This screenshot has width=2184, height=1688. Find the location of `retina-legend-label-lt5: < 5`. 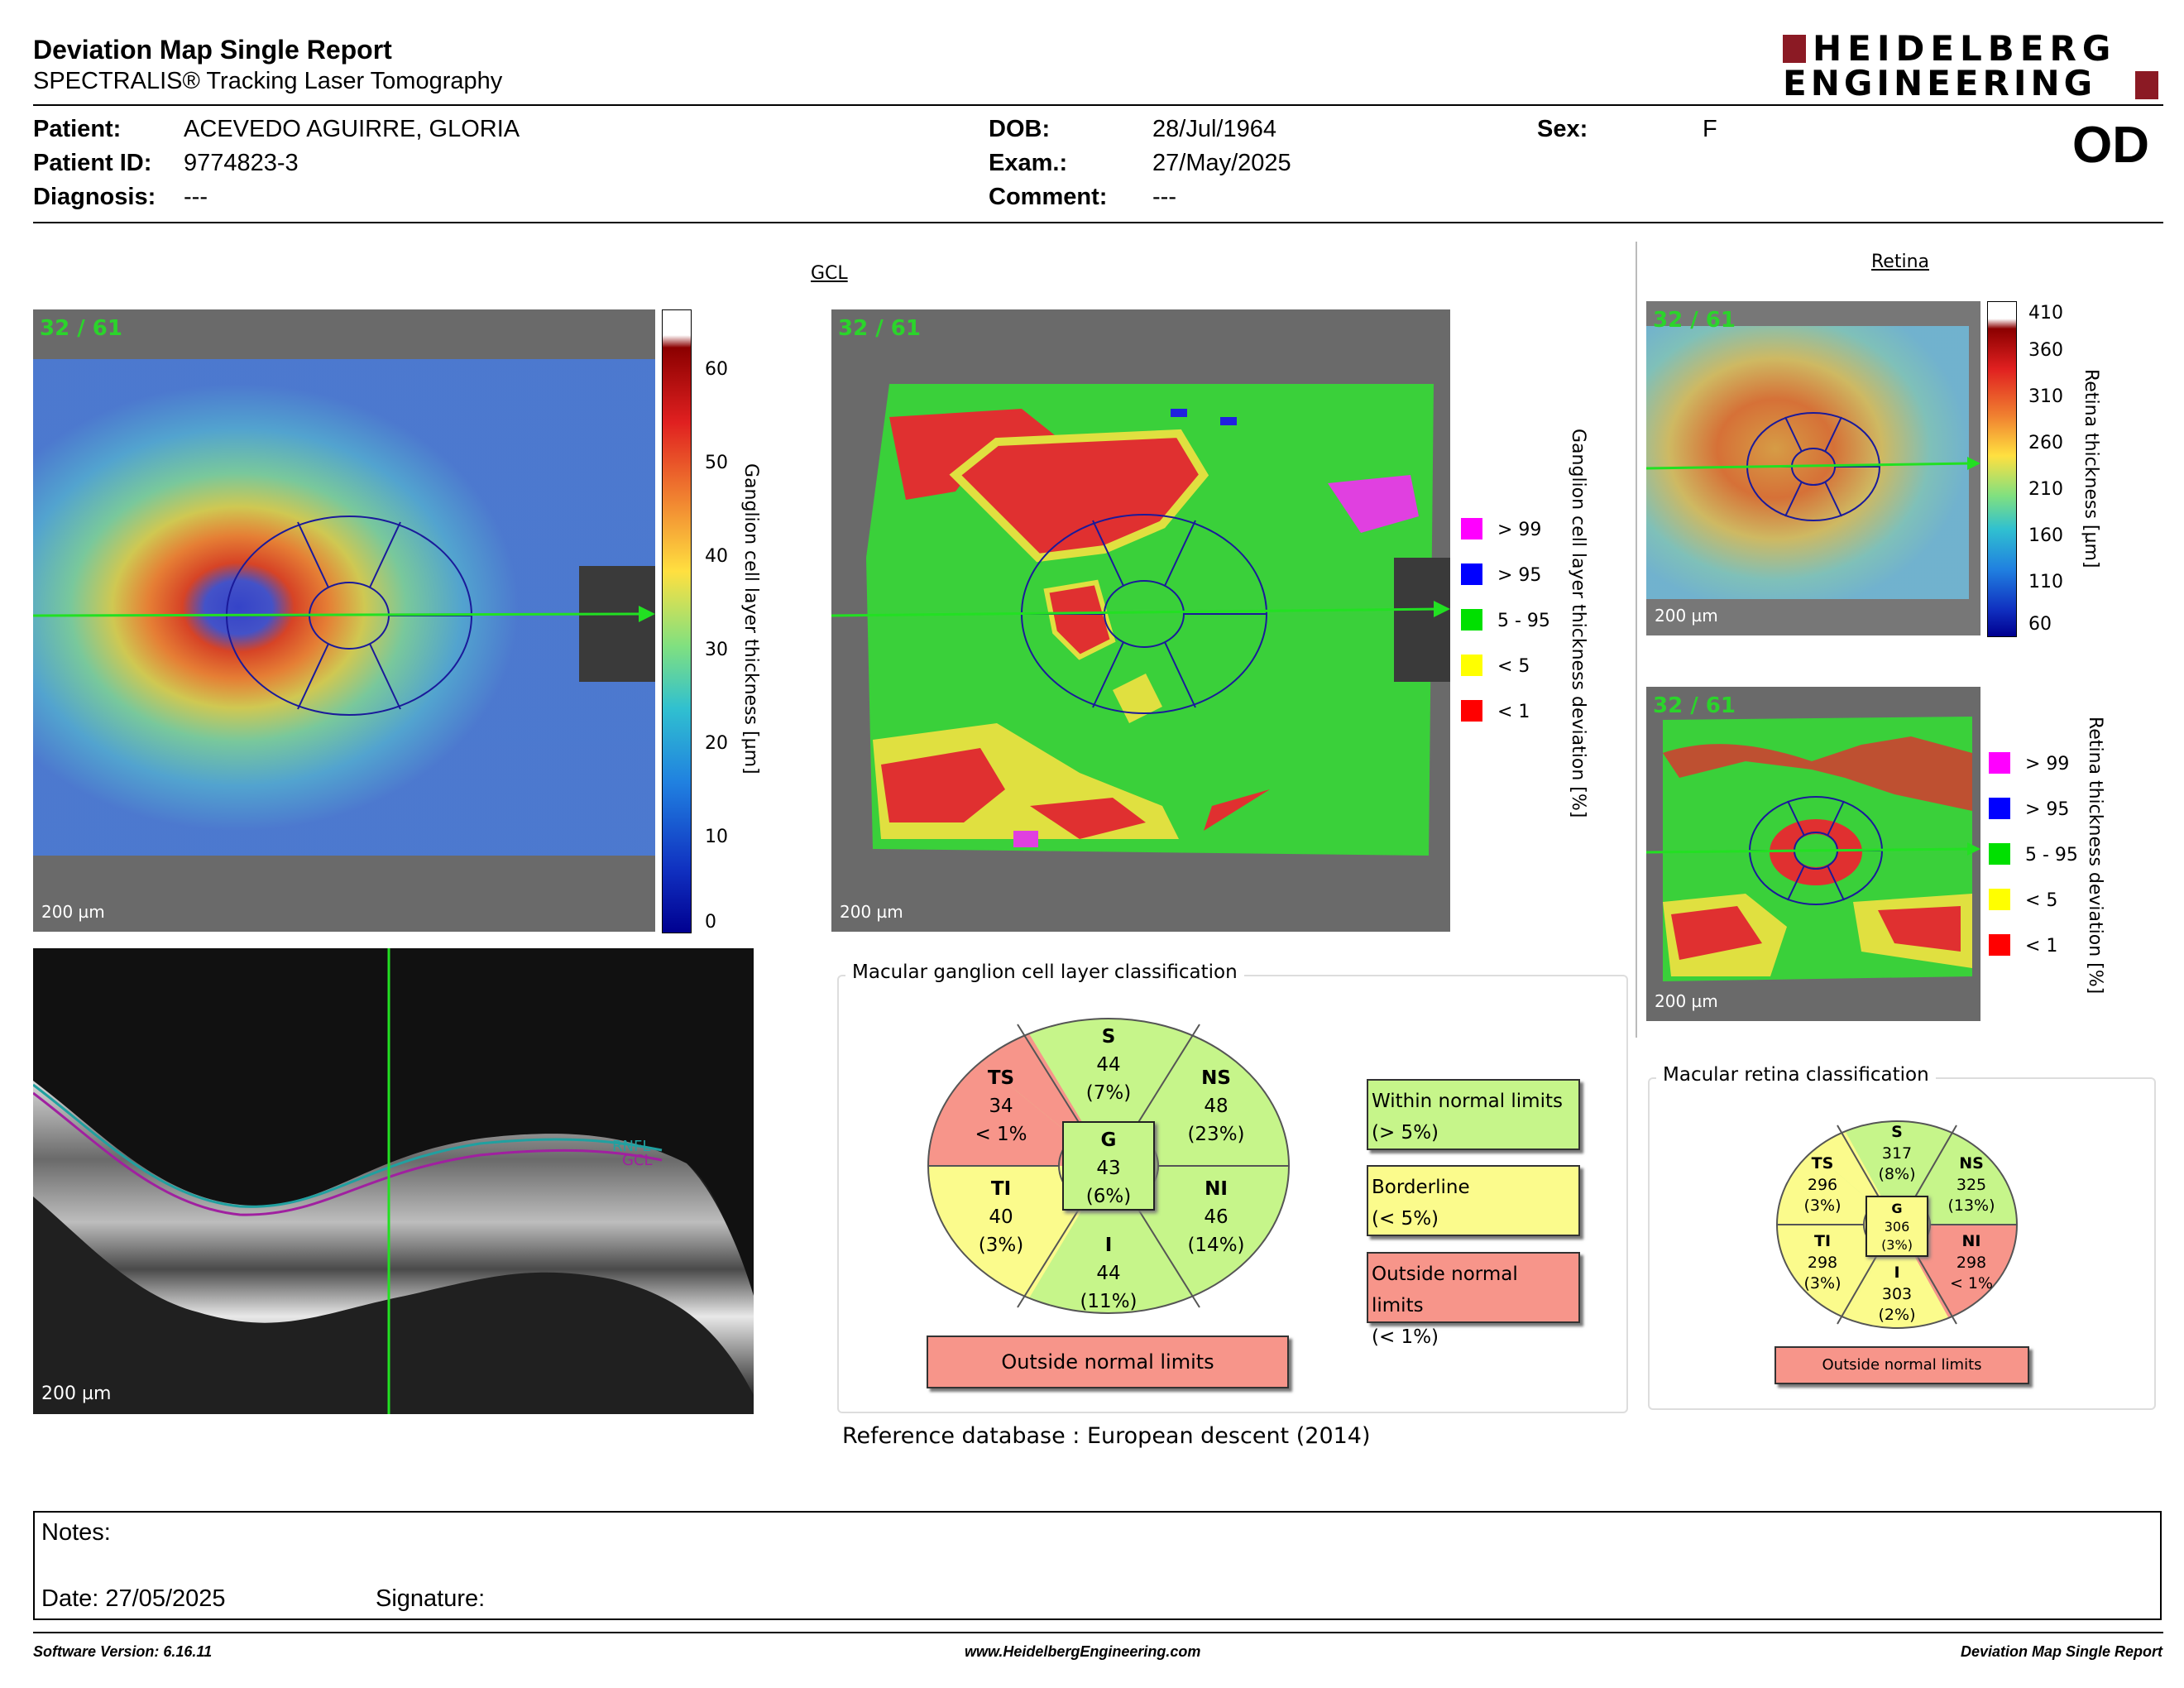

retina-legend-label-lt5: < 5 is located at coordinates (2041, 900).